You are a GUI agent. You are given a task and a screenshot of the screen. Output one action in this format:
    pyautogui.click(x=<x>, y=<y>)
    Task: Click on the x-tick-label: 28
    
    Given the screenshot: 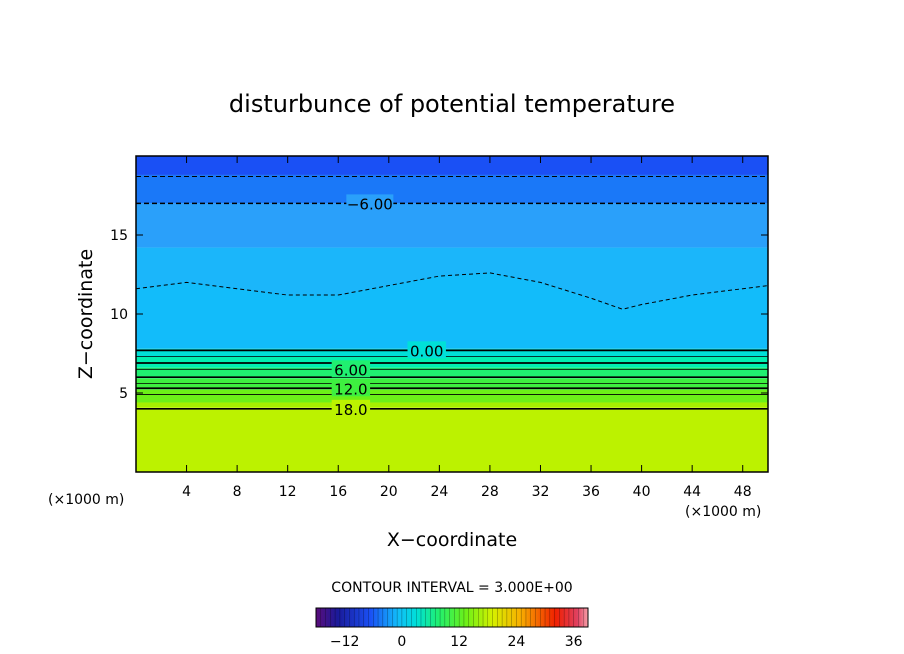 What is the action you would take?
    pyautogui.click(x=490, y=492)
    